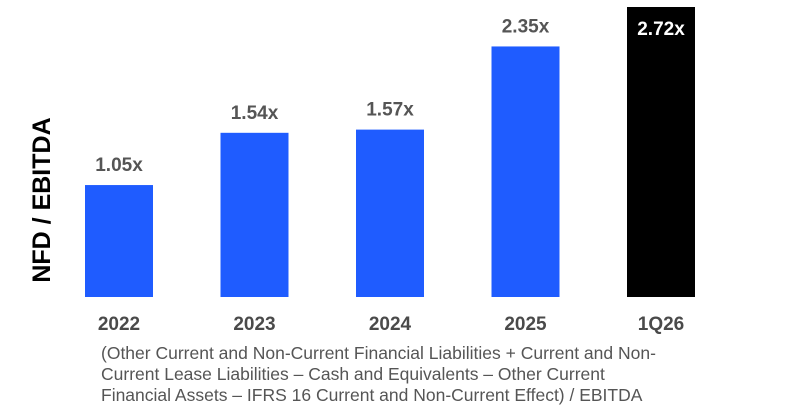 Image resolution: width=790 pixels, height=415 pixels. I want to click on x-tick-label-1Q26: 1Q26, so click(661, 324).